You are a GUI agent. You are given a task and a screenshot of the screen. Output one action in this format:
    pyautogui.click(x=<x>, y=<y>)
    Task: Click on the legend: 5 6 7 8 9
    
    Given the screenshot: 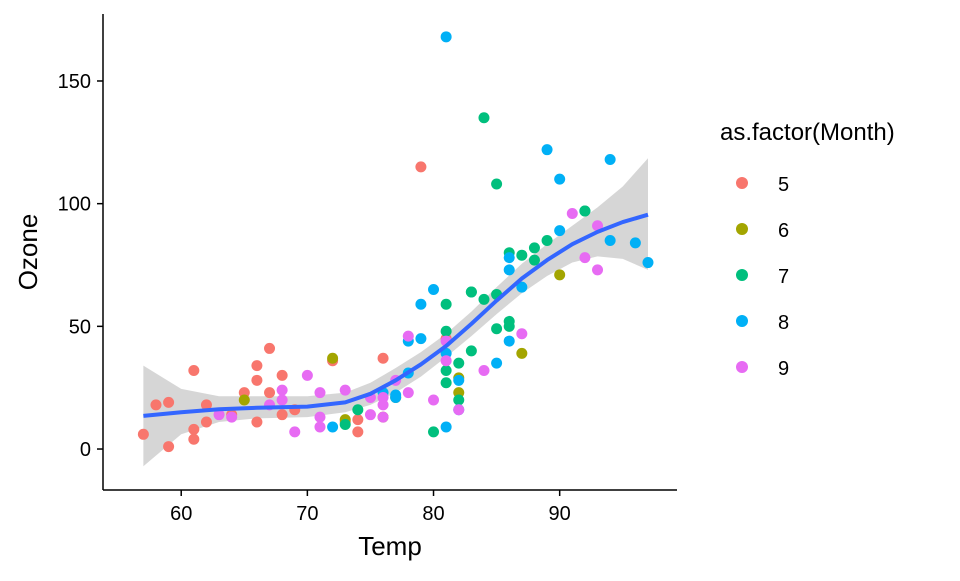 What is the action you would take?
    pyautogui.click(x=762, y=277)
    